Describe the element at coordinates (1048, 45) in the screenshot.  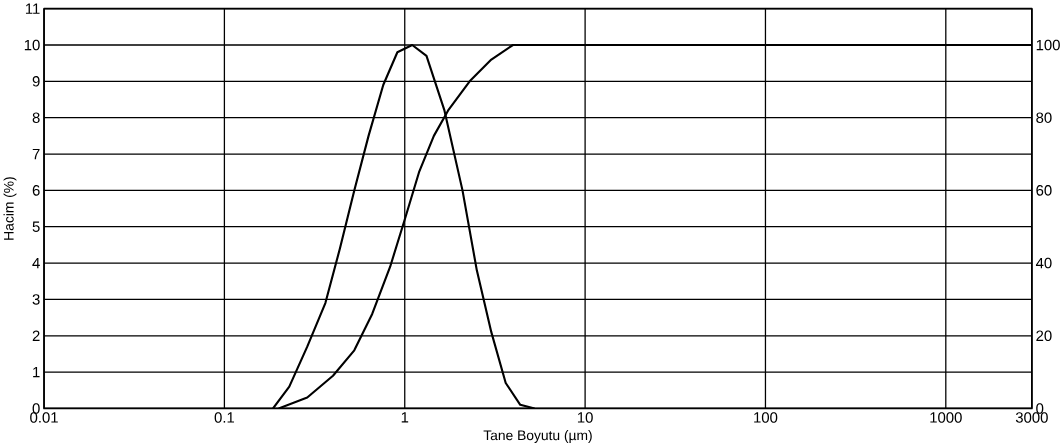
I see `y2-tick-label: 100` at that location.